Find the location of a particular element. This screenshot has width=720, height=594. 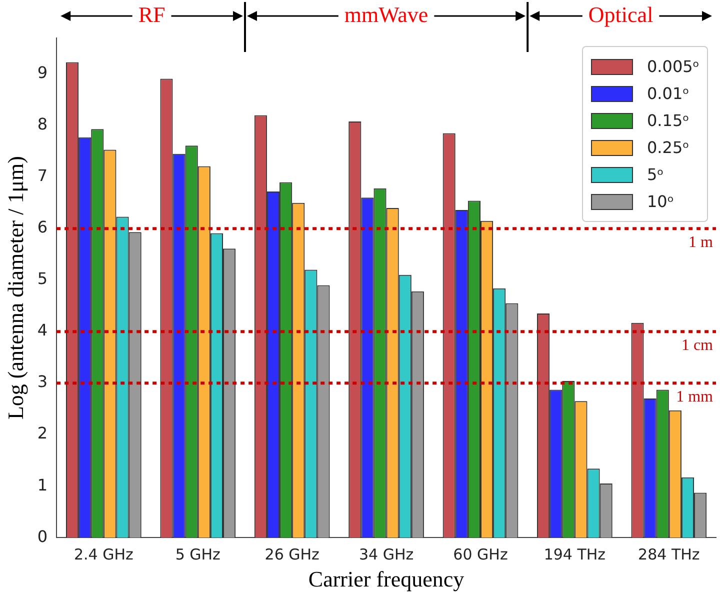

y-tick-label: 3 is located at coordinates (42, 382).